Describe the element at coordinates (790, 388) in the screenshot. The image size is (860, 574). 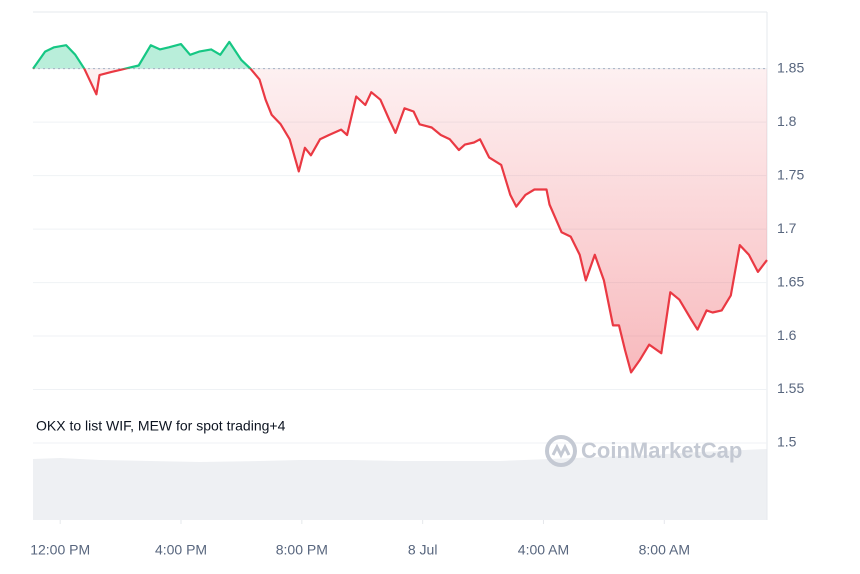
I see `y-tick-label: 1.55` at that location.